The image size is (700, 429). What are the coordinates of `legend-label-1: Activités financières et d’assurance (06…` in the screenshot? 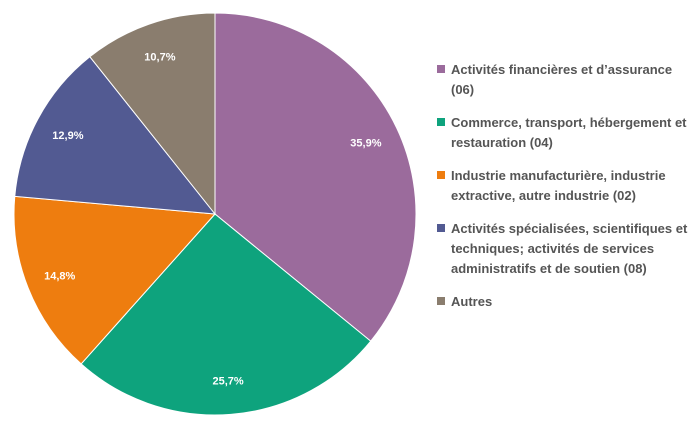 It's located at (562, 79).